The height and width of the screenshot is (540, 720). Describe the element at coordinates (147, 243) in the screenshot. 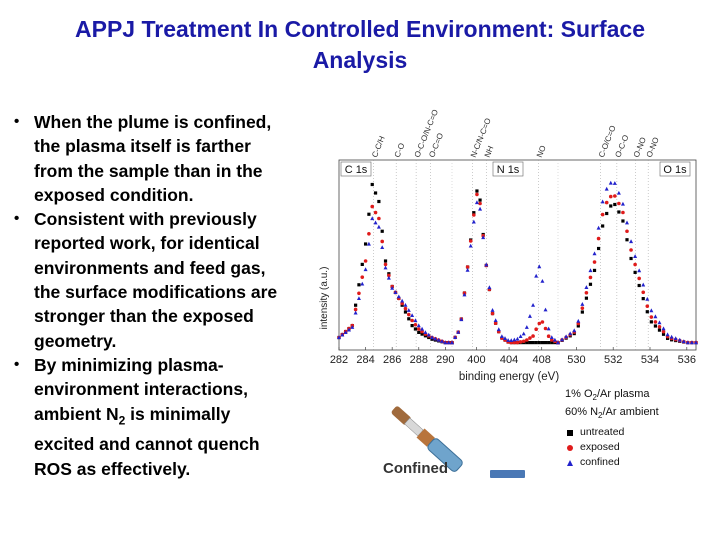

I see `bullet-line: reported work, for identical` at that location.